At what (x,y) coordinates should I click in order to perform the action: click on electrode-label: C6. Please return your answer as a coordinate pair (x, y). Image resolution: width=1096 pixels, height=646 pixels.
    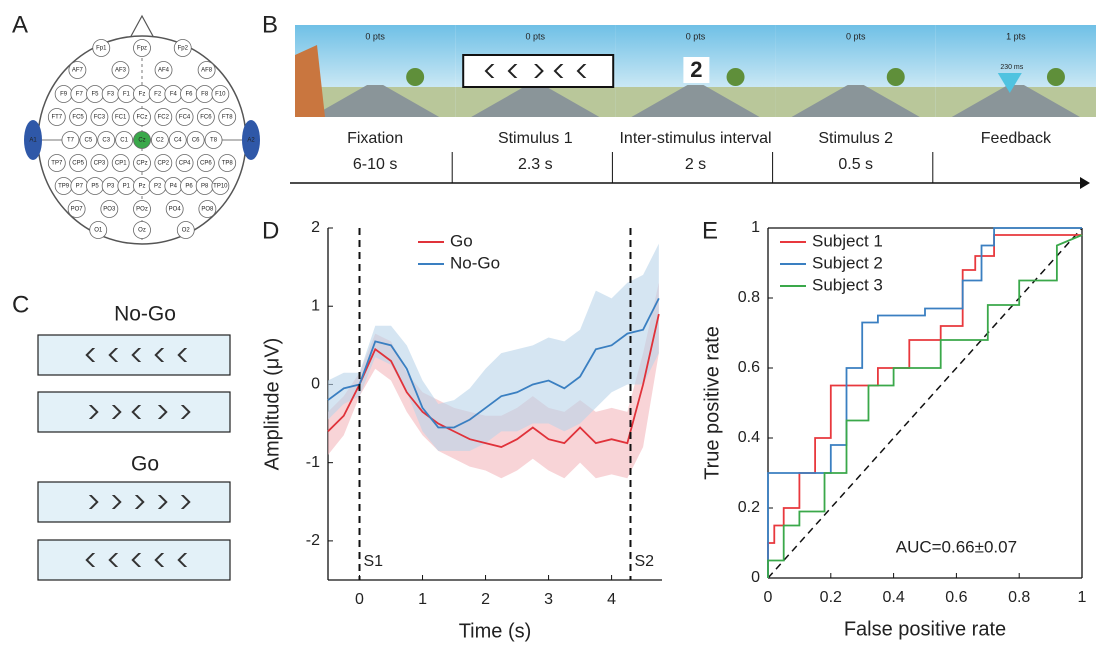
    Looking at the image, I should click on (196, 141).